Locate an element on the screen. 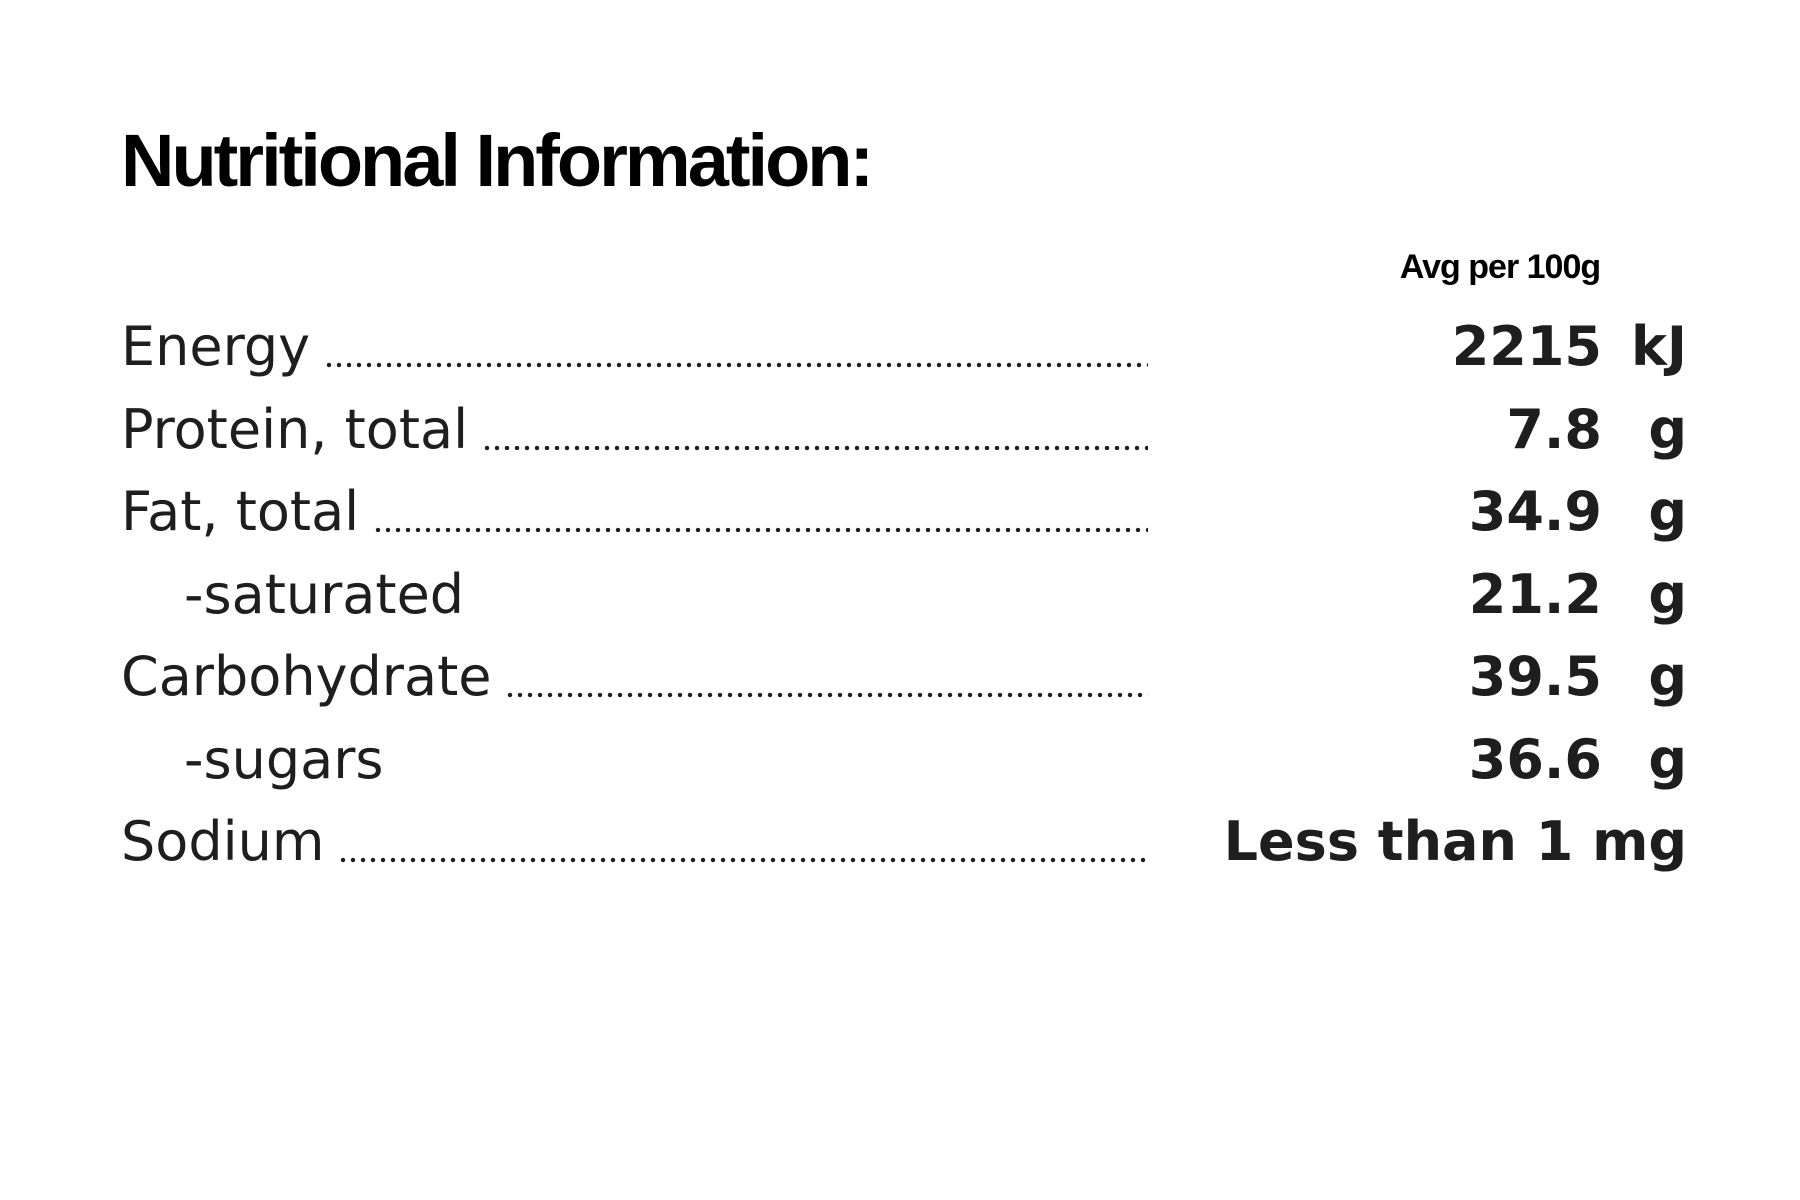  row-value: 34.9 is located at coordinates (1535, 511).